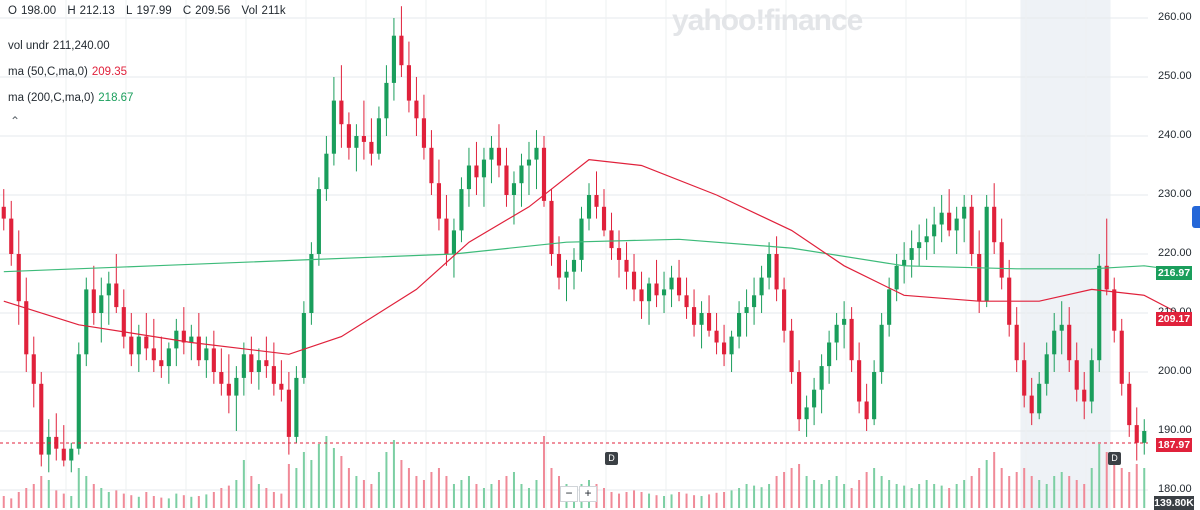 The width and height of the screenshot is (1200, 510). I want to click on y-tick-label: 260.00, so click(1175, 17).